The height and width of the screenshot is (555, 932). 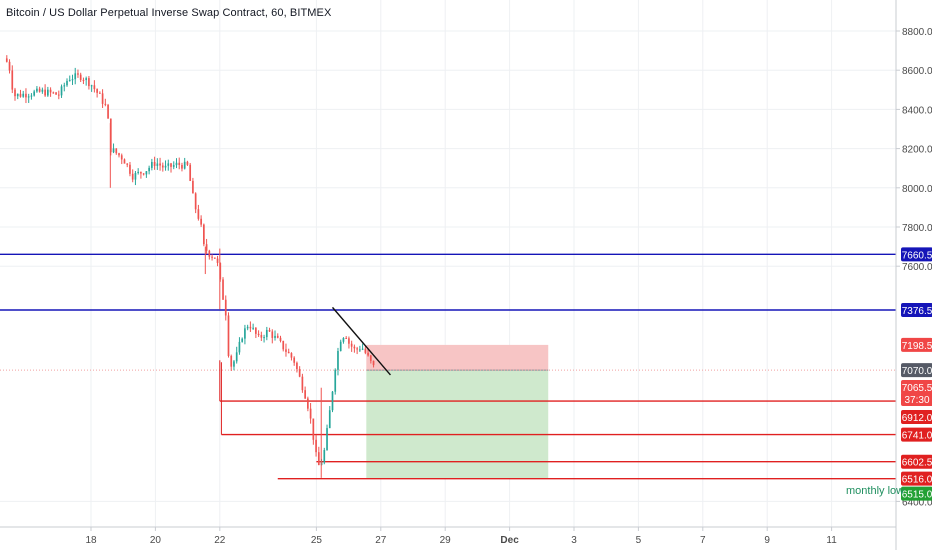 I want to click on monthly-low-annotation: monthly low, so click(x=875, y=491).